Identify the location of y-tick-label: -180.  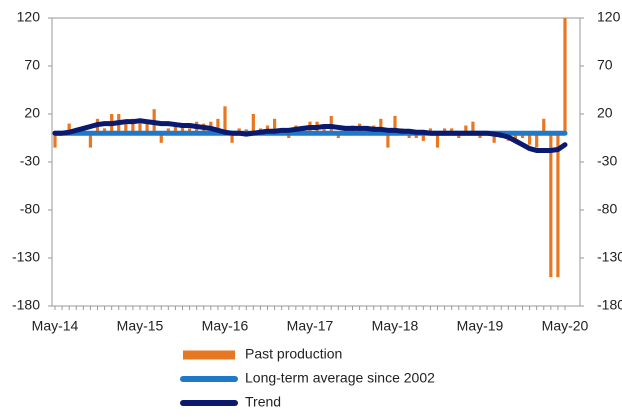
(26, 305).